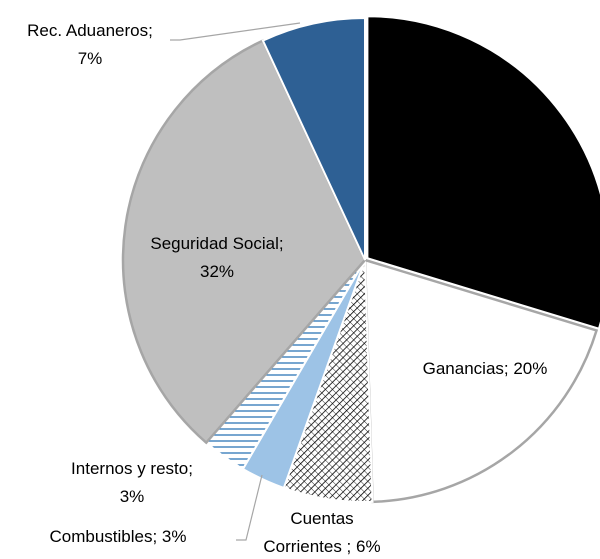 The image size is (600, 559). Describe the element at coordinates (313, 138) in the screenshot. I see `pie-slice` at that location.